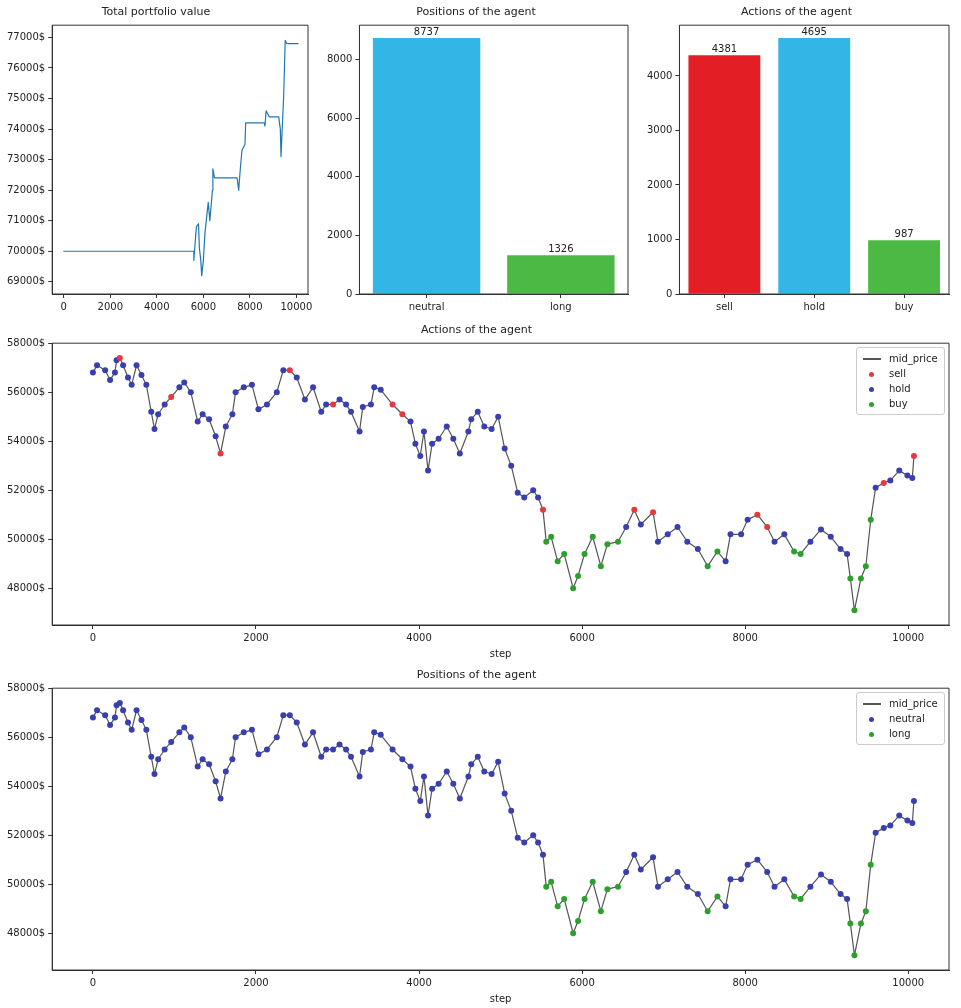 This screenshot has height=1008, width=961. What do you see at coordinates (500, 998) in the screenshot?
I see `x-axis-title: step` at bounding box center [500, 998].